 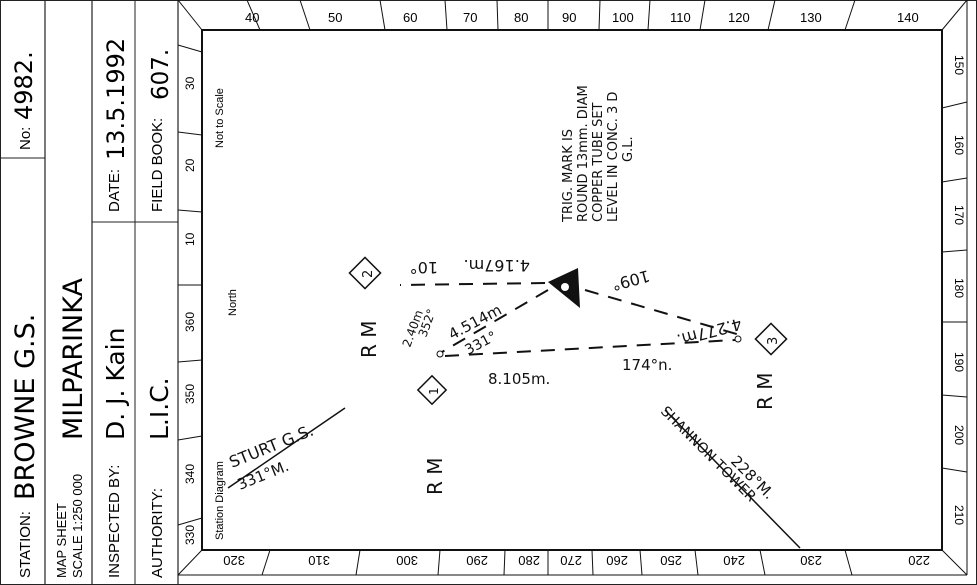 What do you see at coordinates (115, 384) in the screenshot?
I see `inspected-value: D. J. Kain` at bounding box center [115, 384].